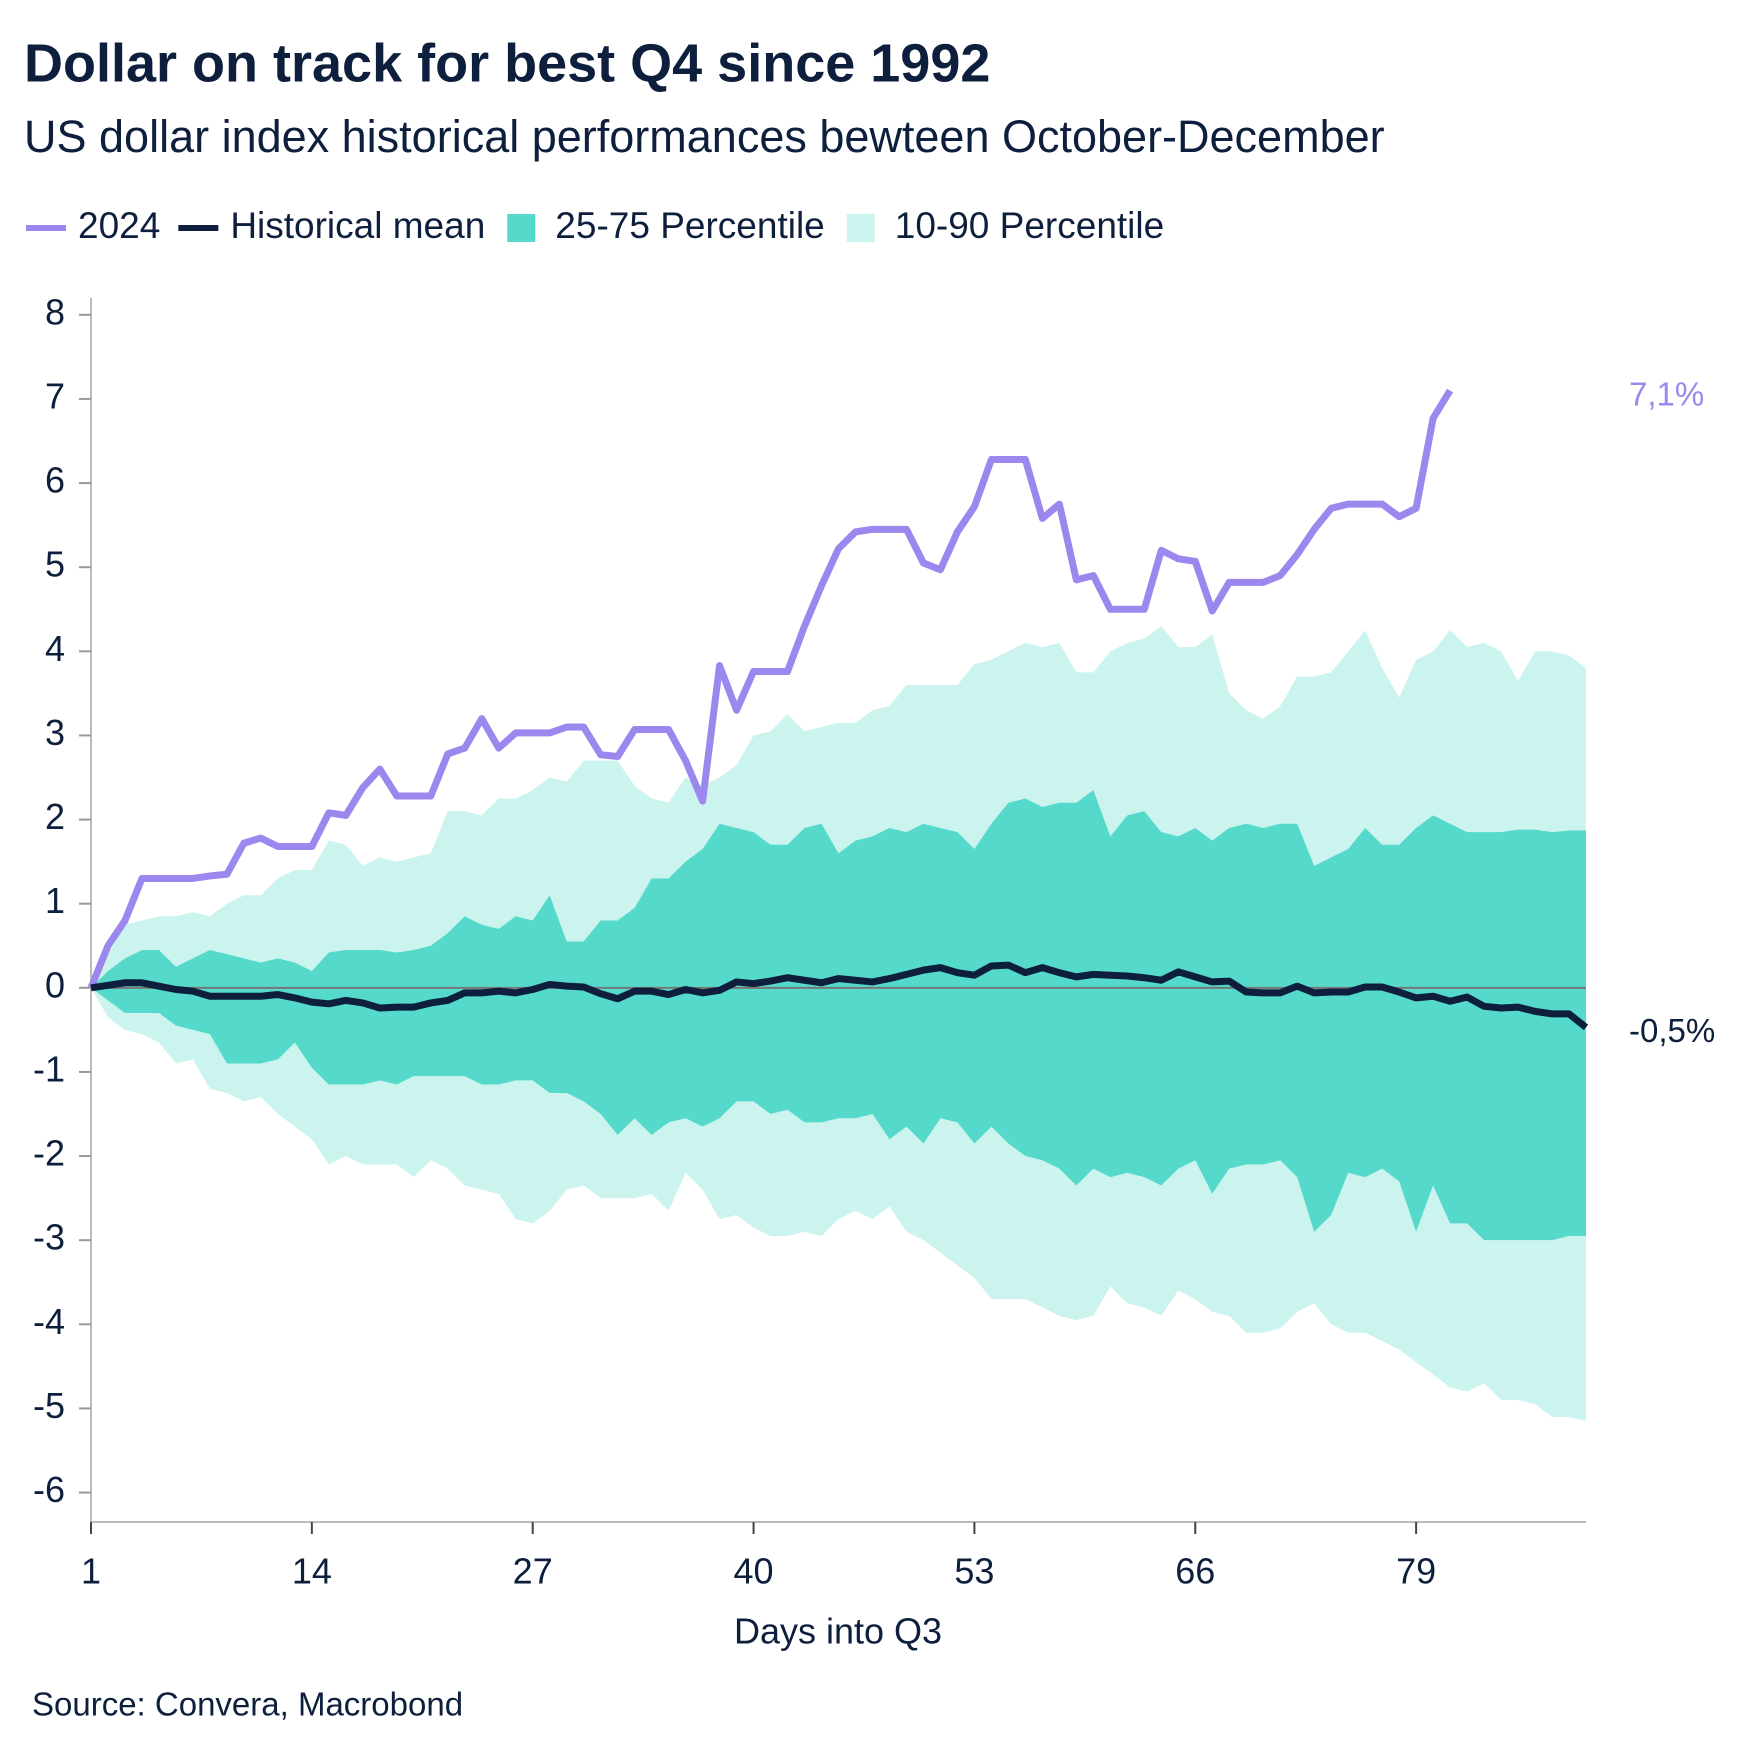 This screenshot has height=1756, width=1752. Describe the element at coordinates (55, 480) in the screenshot. I see `y-tick-label: 6` at that location.